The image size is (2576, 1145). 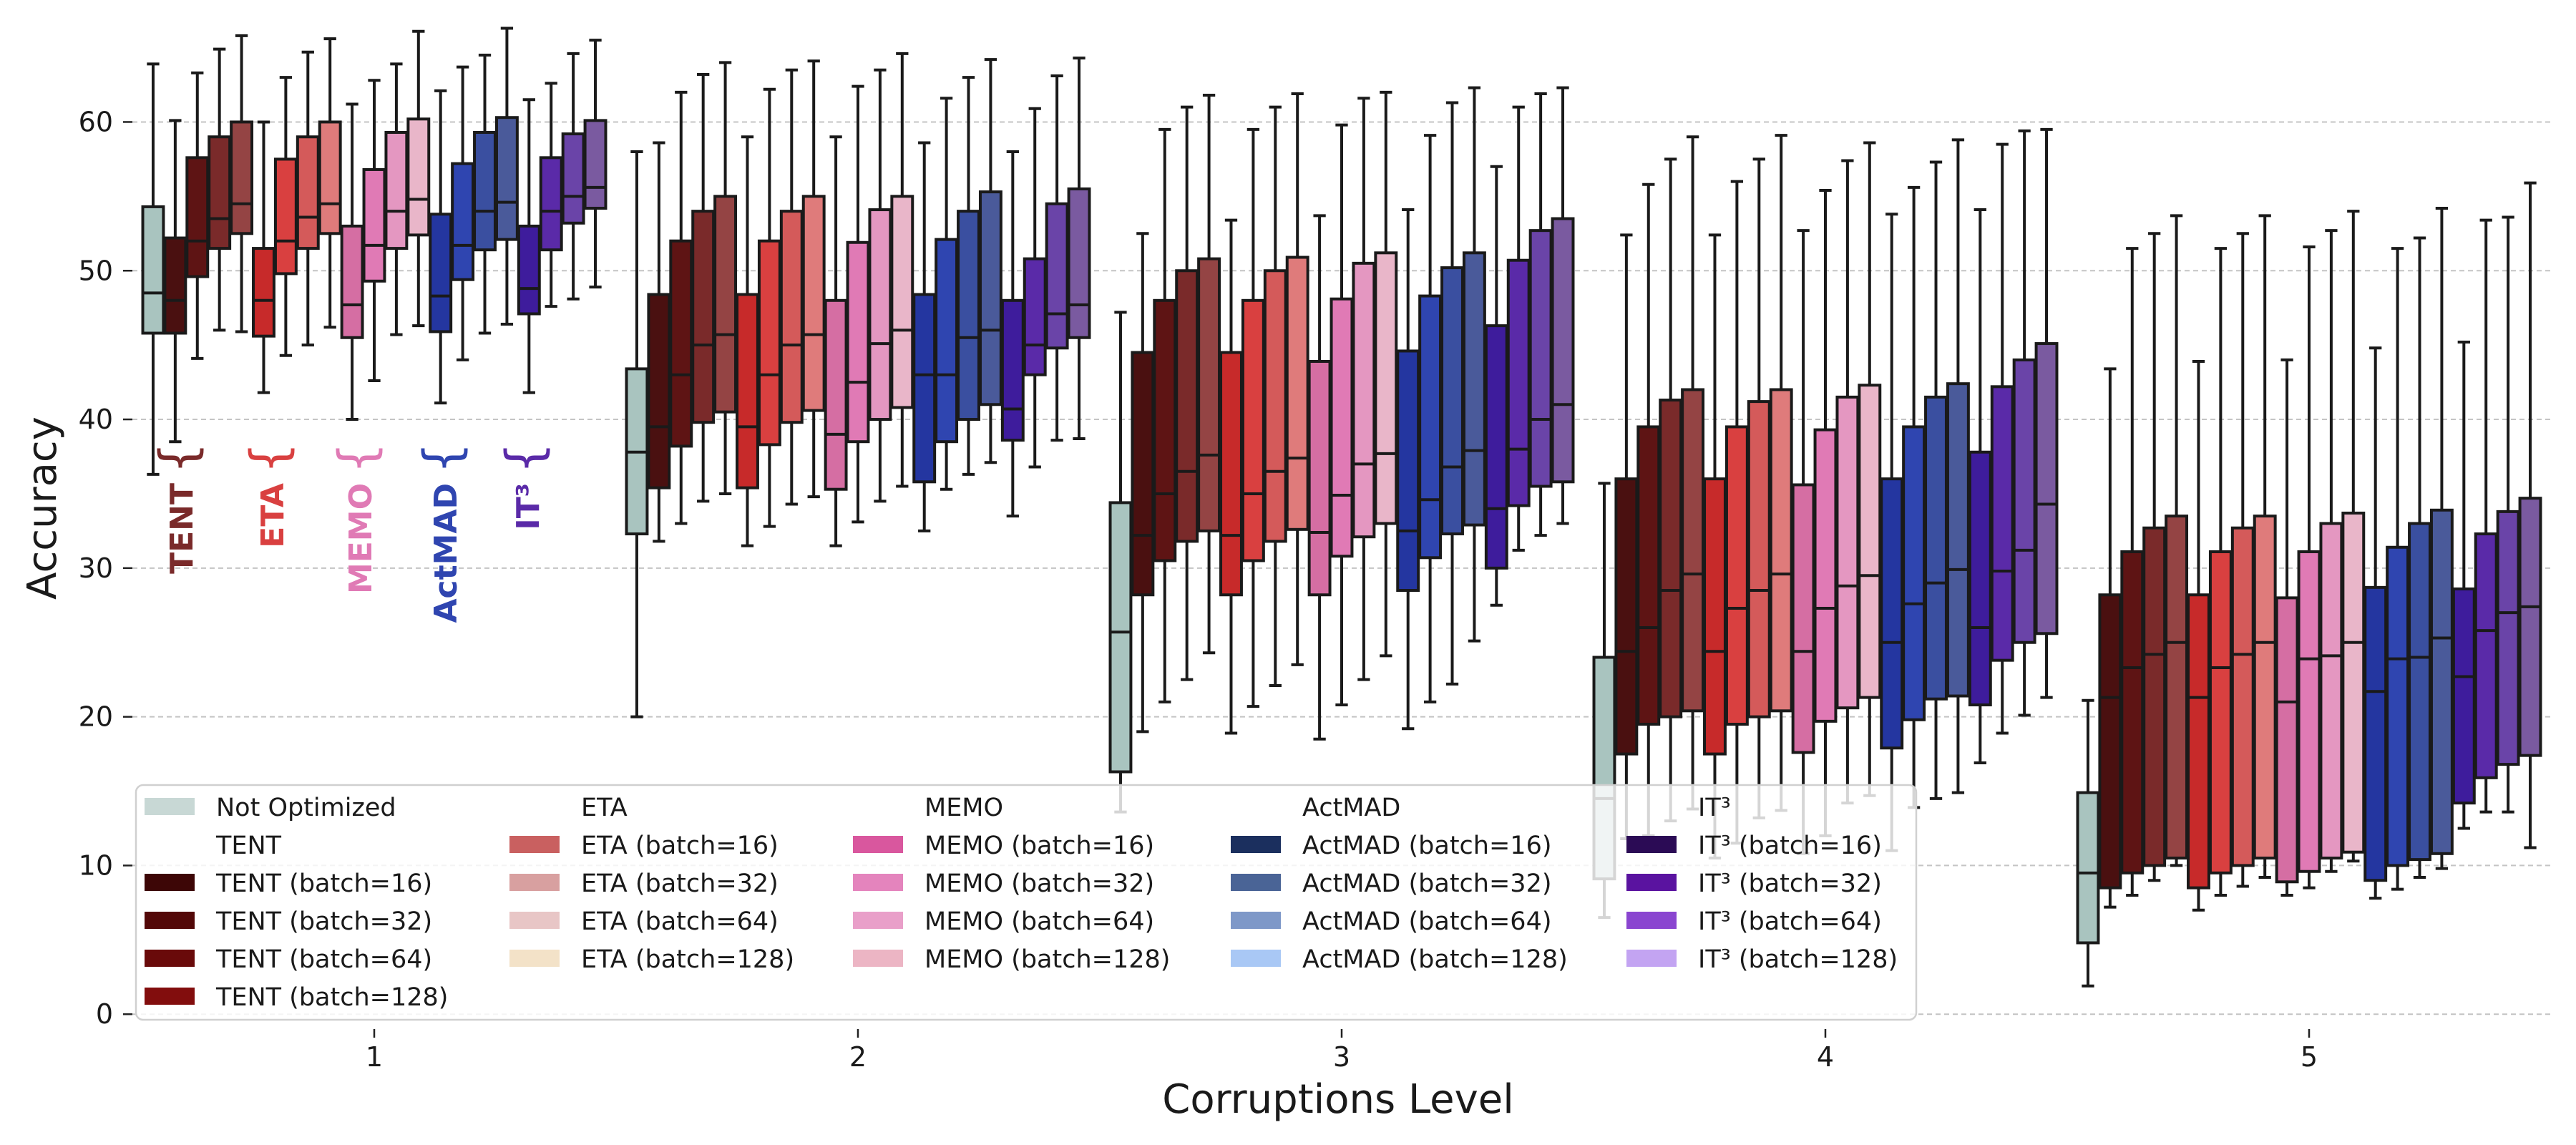 I want to click on y-tick-label: 30, so click(x=96, y=568).